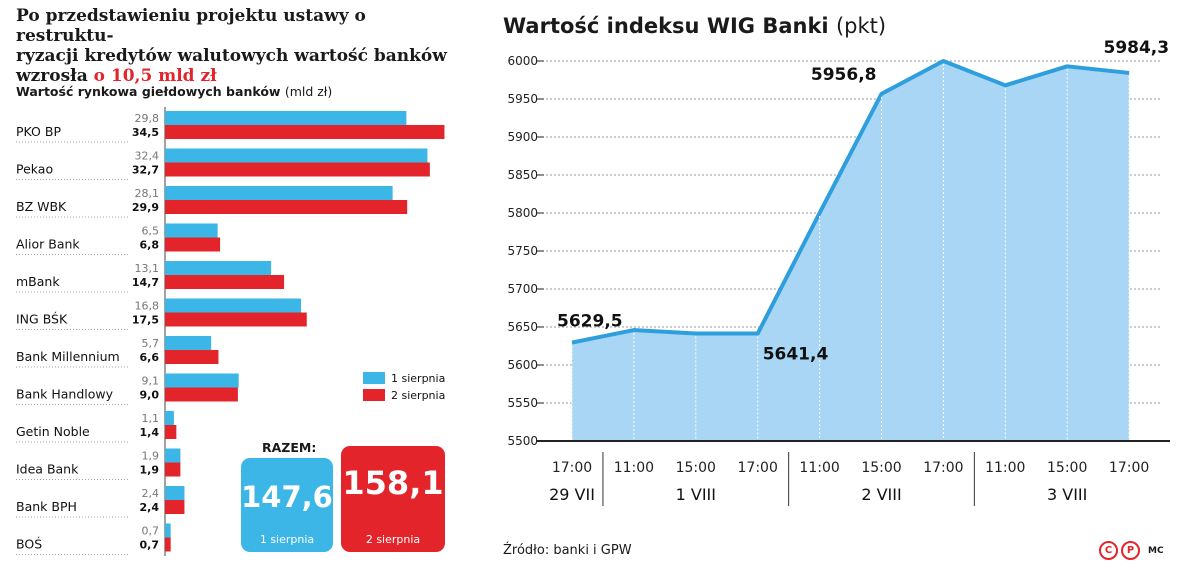 This screenshot has width=1200, height=577. I want to click on y-tick-label: 5950, so click(522, 99).